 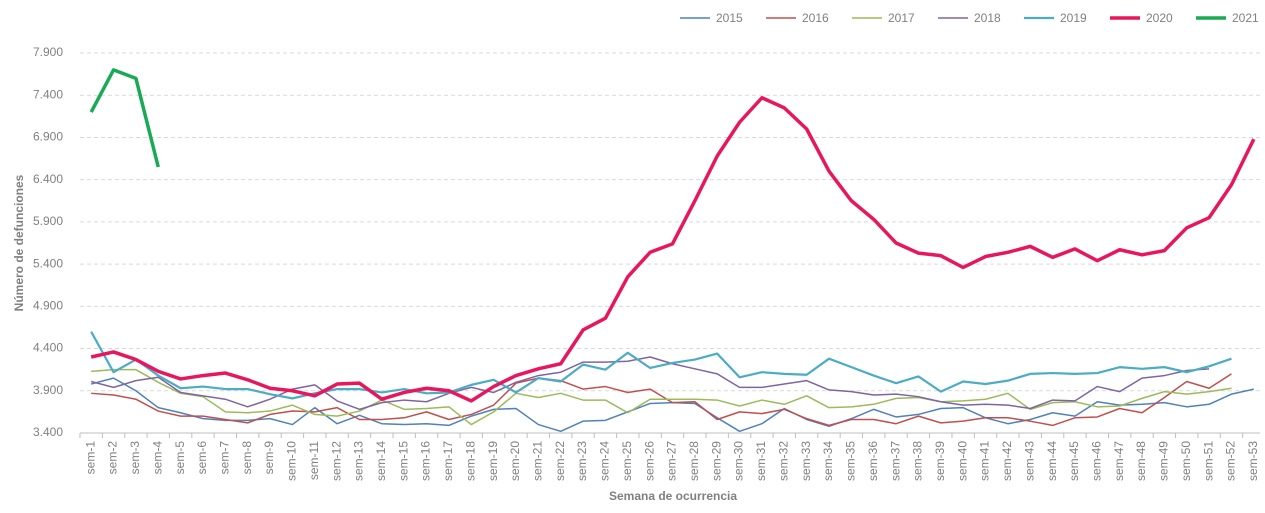 What do you see at coordinates (895, 461) in the screenshot?
I see `x-tick-label: sem-37` at bounding box center [895, 461].